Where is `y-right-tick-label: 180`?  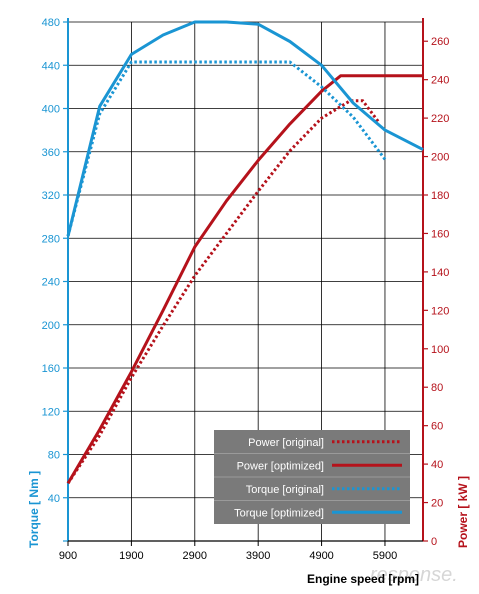
y-right-tick-label: 180 is located at coordinates (440, 196).